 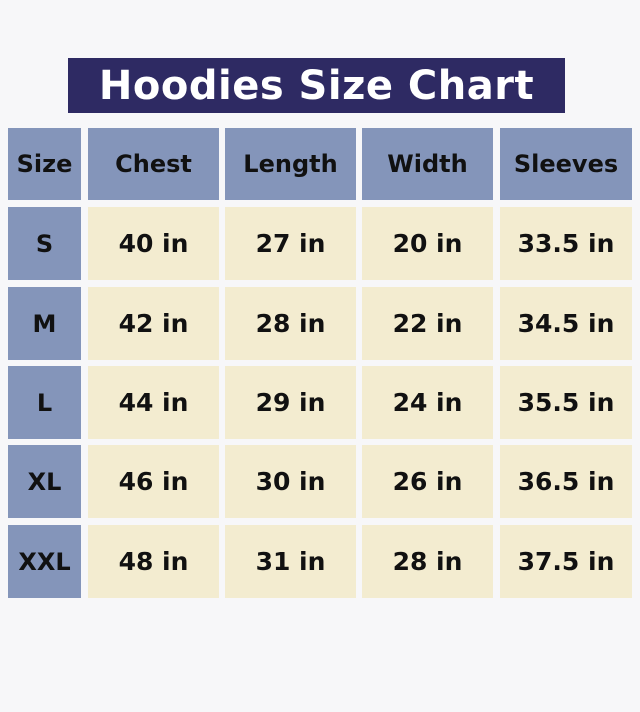 I want to click on cell-sleeves: 35.5 in, so click(x=566, y=402).